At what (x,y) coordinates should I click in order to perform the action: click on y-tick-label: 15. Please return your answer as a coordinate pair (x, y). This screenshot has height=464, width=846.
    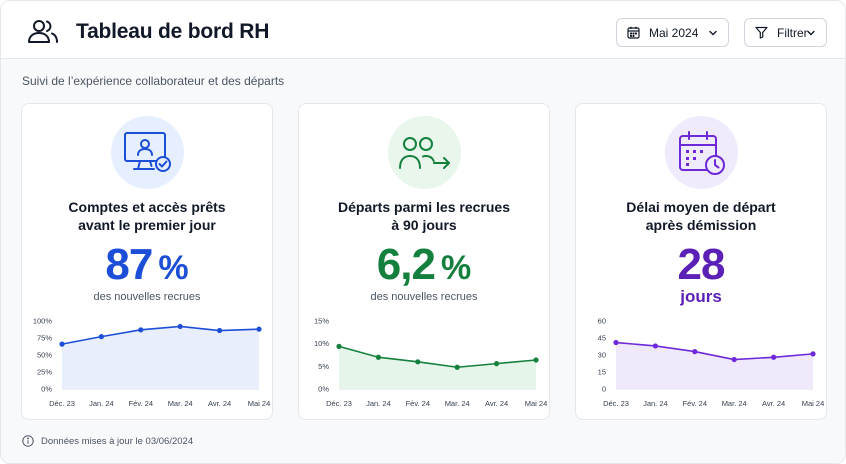
    Looking at the image, I should click on (602, 372).